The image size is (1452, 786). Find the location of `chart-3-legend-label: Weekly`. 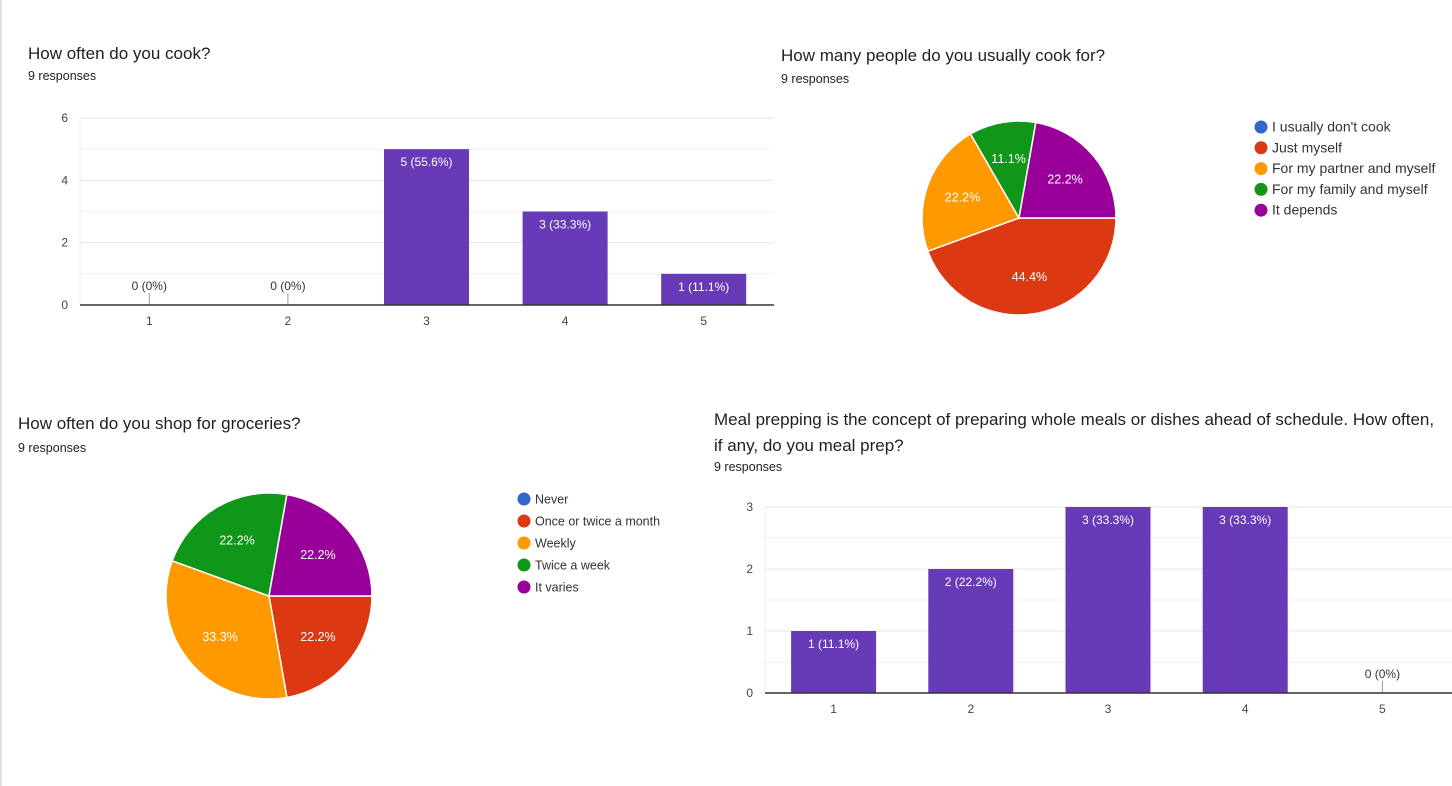

chart-3-legend-label: Weekly is located at coordinates (556, 544).